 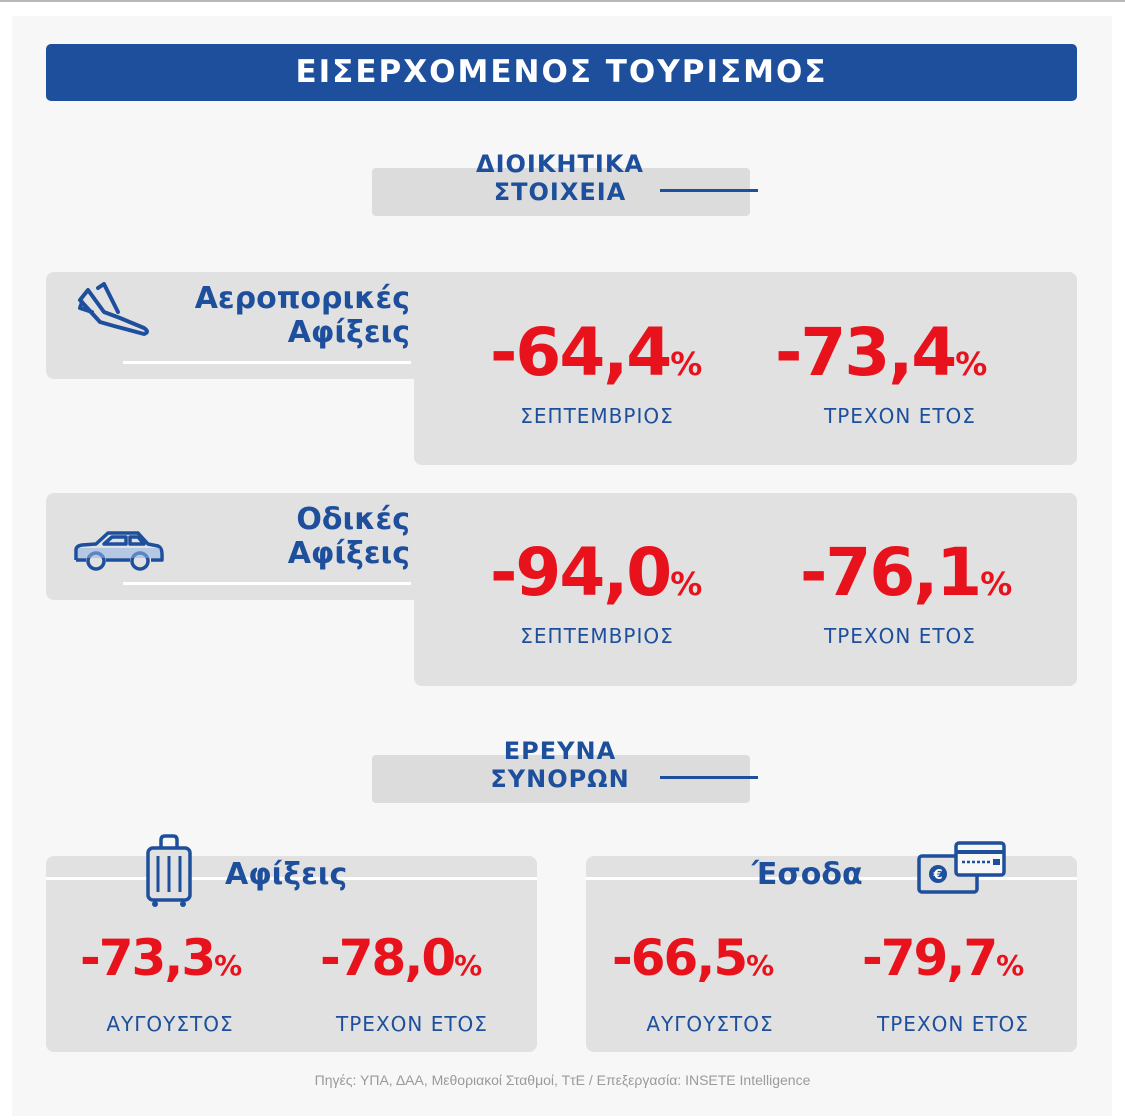 I want to click on suitcase-icon, so click(x=169, y=870).